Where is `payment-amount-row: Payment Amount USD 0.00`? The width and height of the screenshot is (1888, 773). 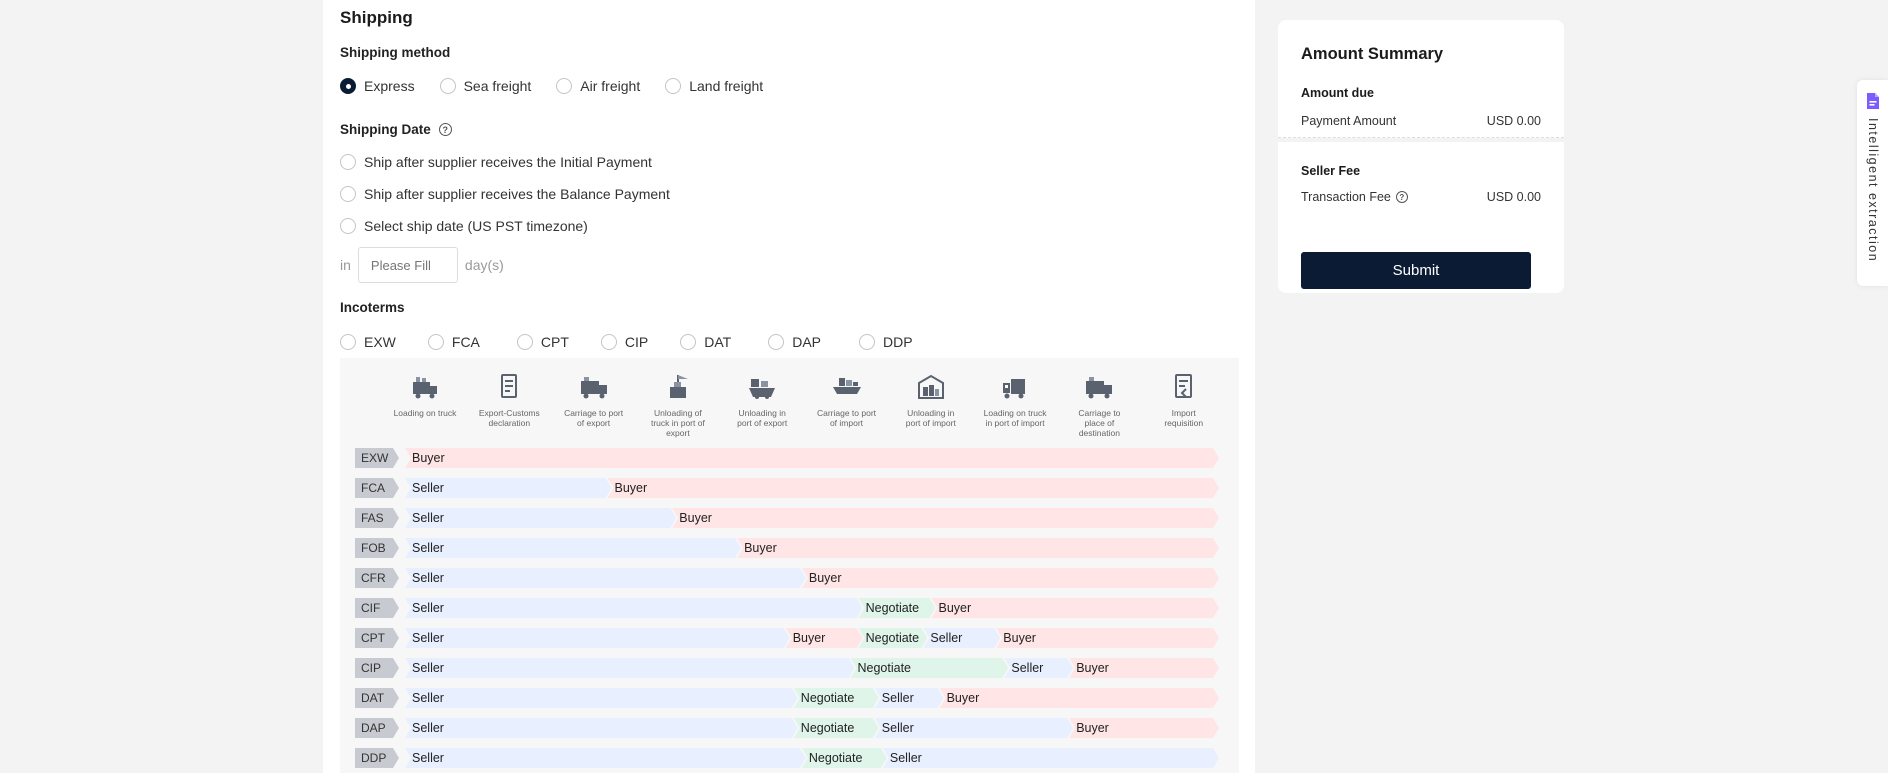
payment-amount-row: Payment Amount USD 0.00 is located at coordinates (1421, 121).